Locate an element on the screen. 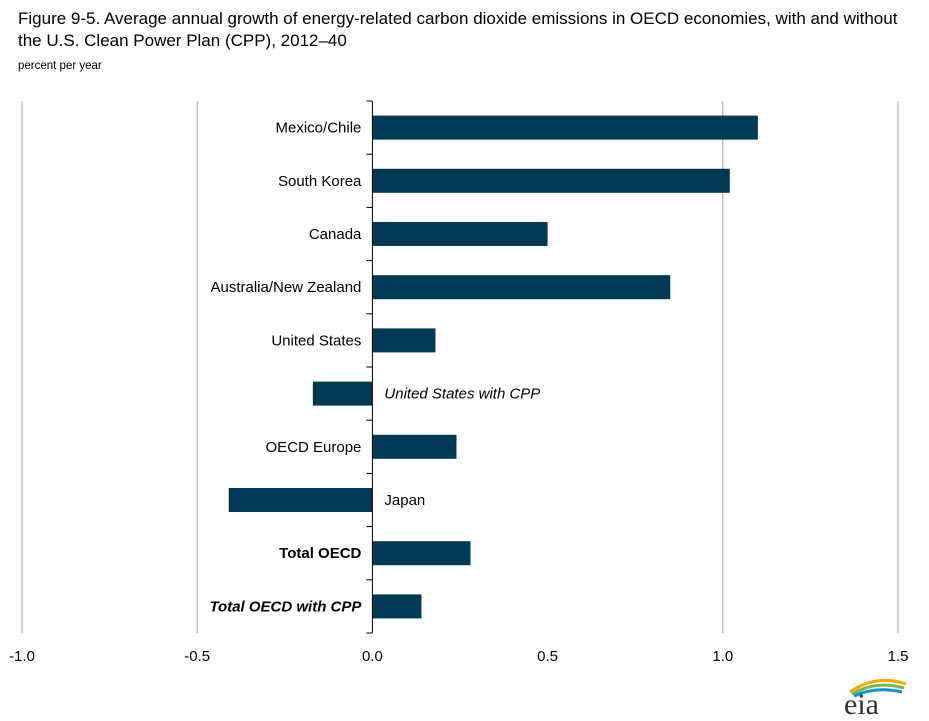 This screenshot has height=721, width=929. x-tick-label: -1.0 is located at coordinates (22, 656).